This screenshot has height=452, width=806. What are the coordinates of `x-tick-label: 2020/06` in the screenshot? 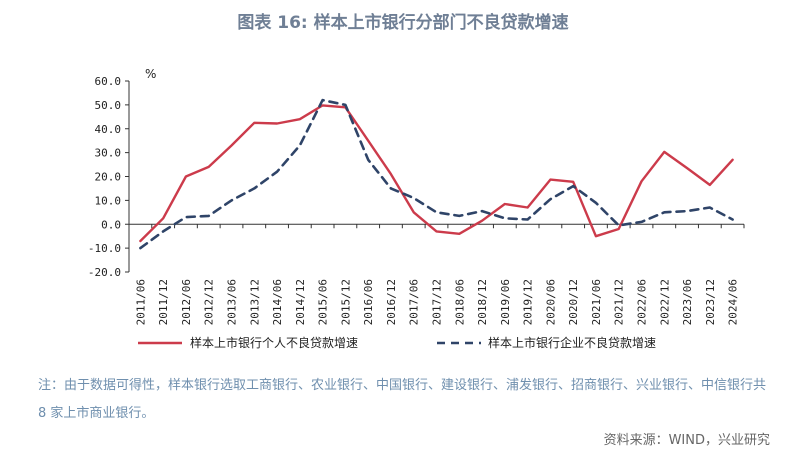 It's located at (550, 302).